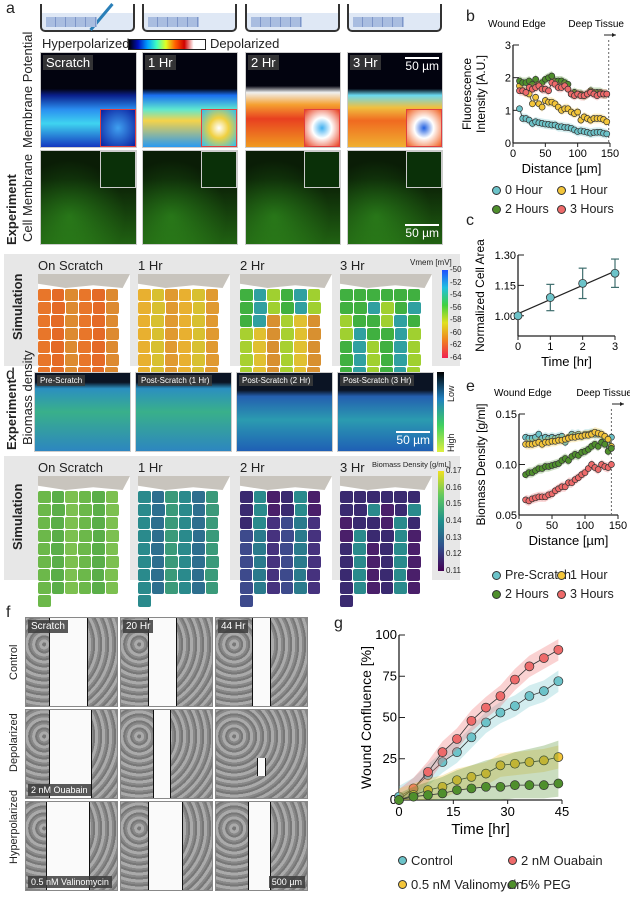 This screenshot has width=630, height=899. What do you see at coordinates (189, 18) in the screenshot?
I see `schematic-1hr` at bounding box center [189, 18].